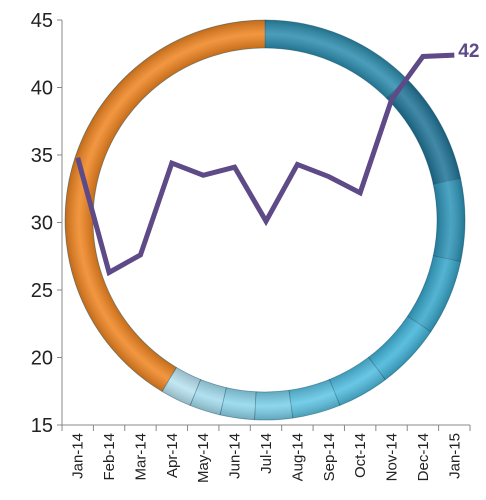 This screenshot has height=500, width=486. Describe the element at coordinates (266, 453) in the screenshot. I see `x-tick-label: Jul-14` at that location.